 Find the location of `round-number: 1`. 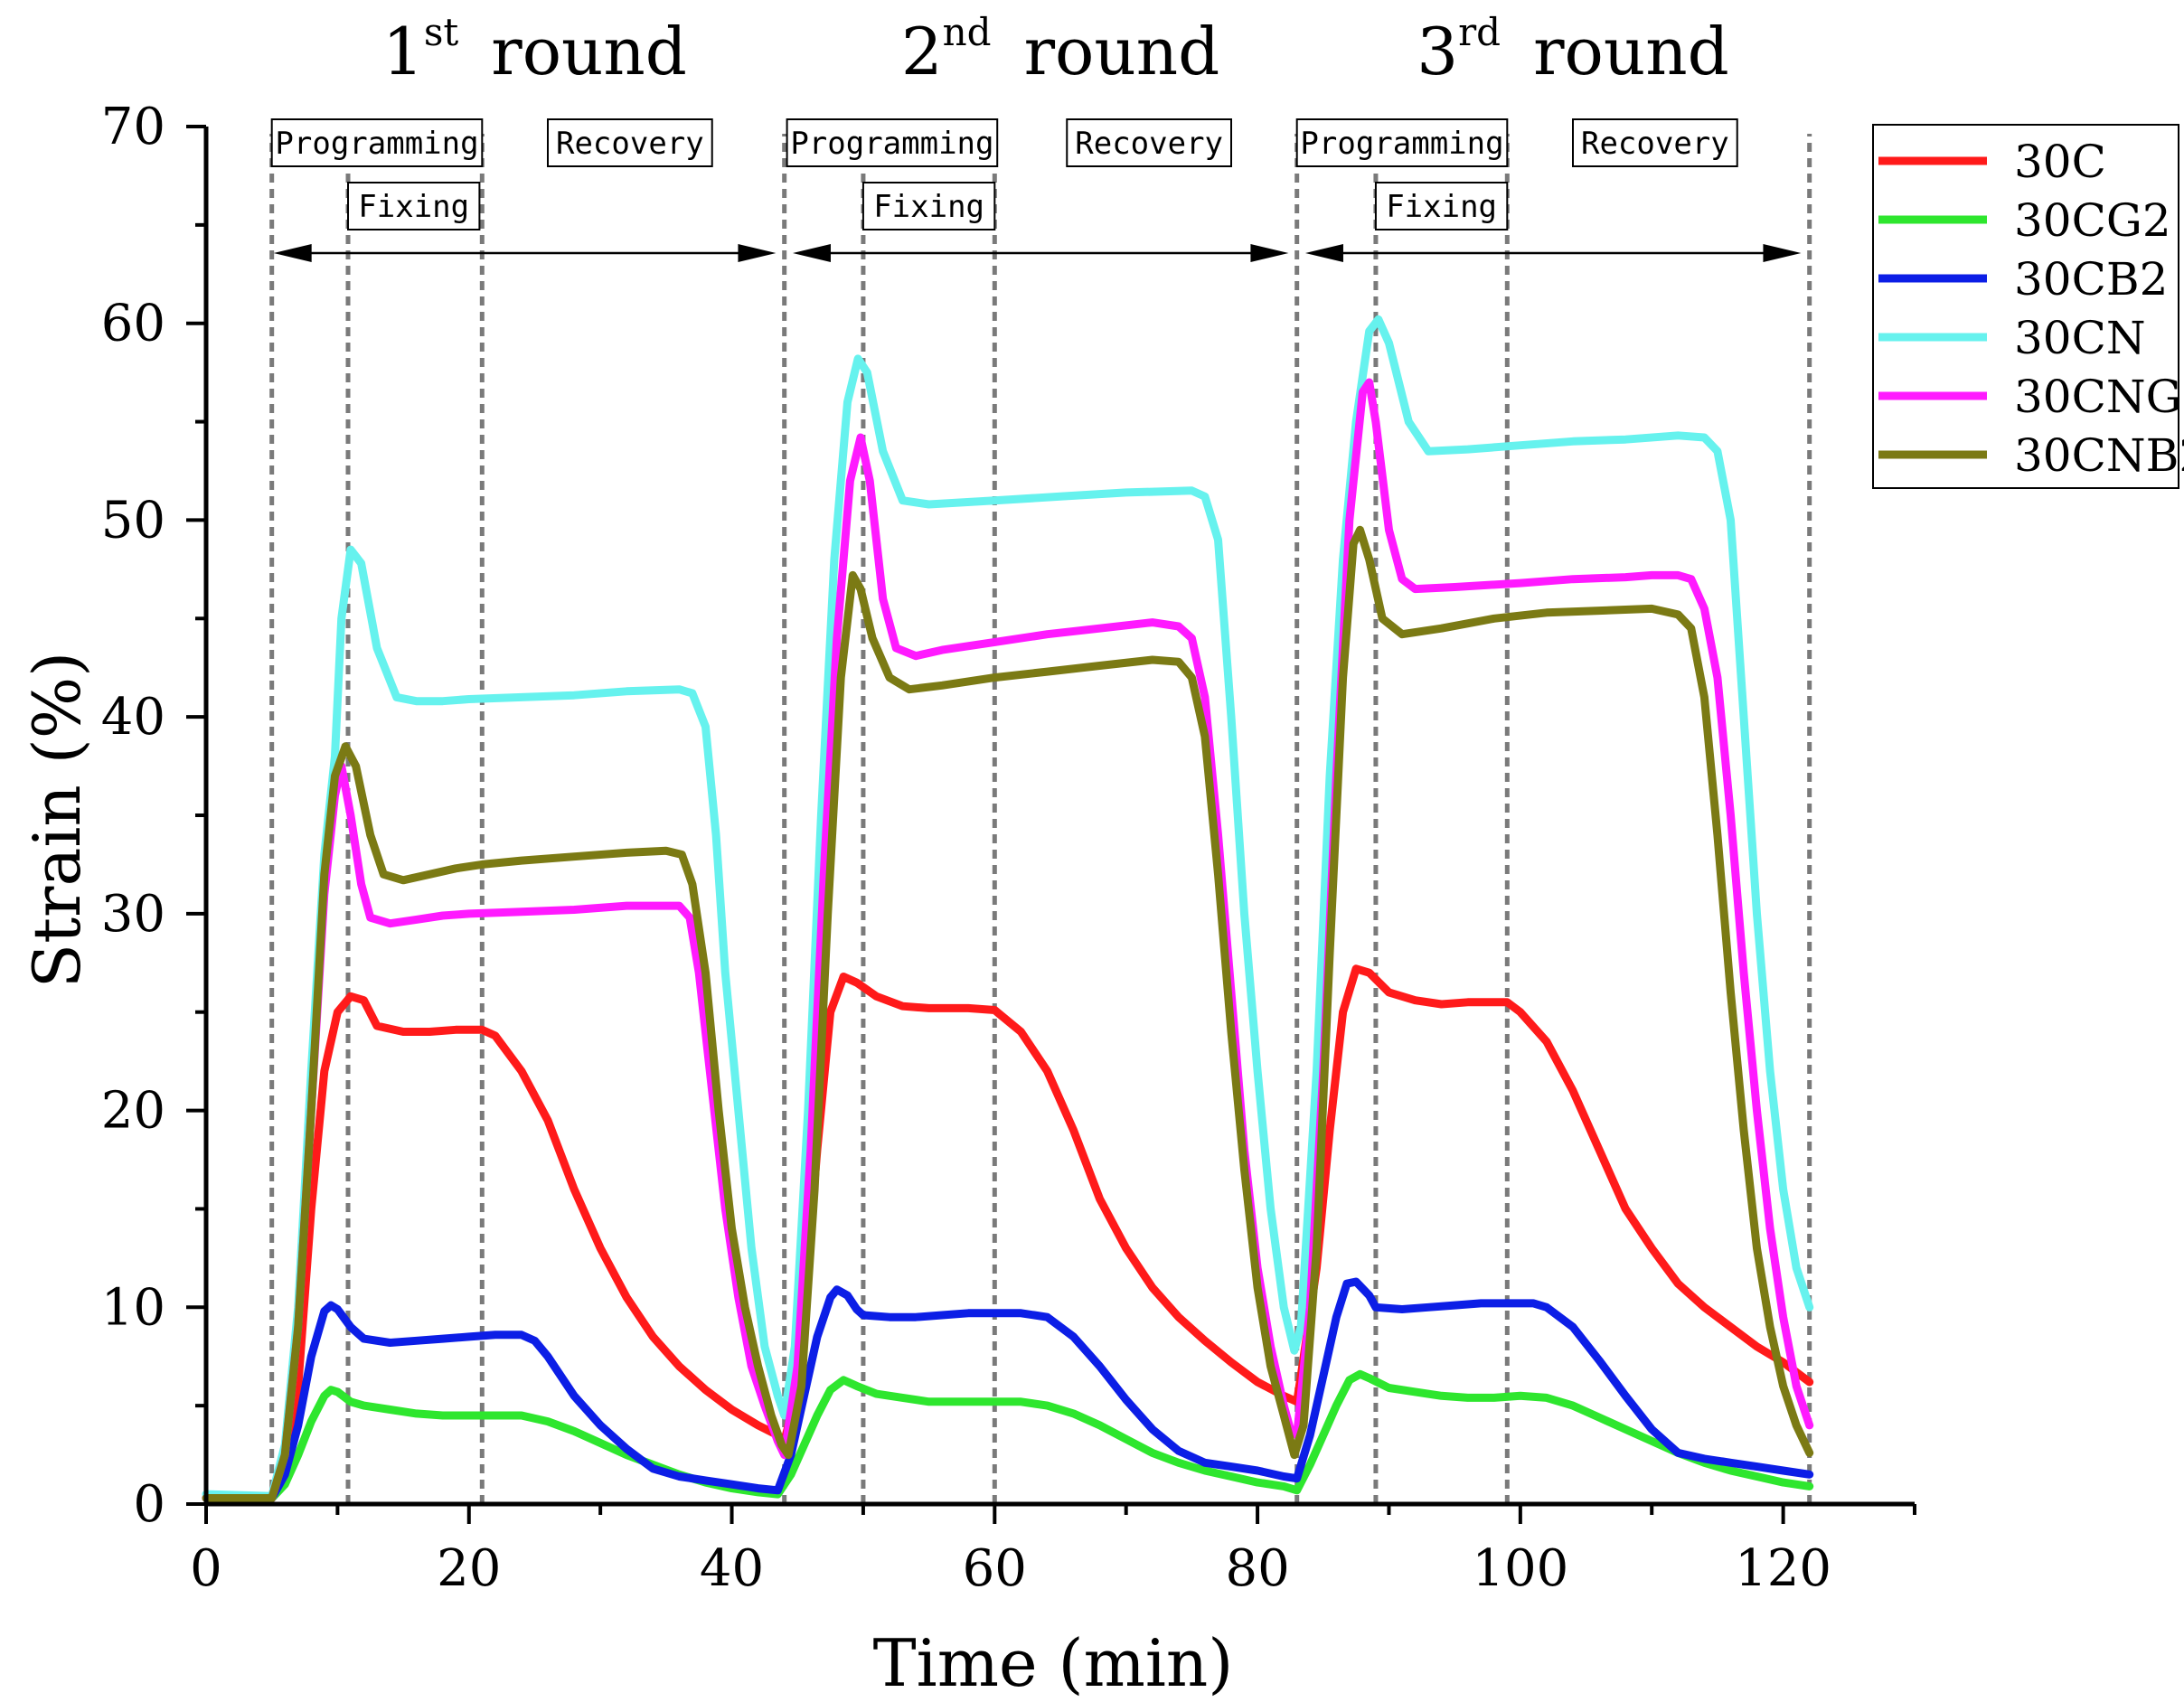

round-number: 1 is located at coordinates (403, 51).